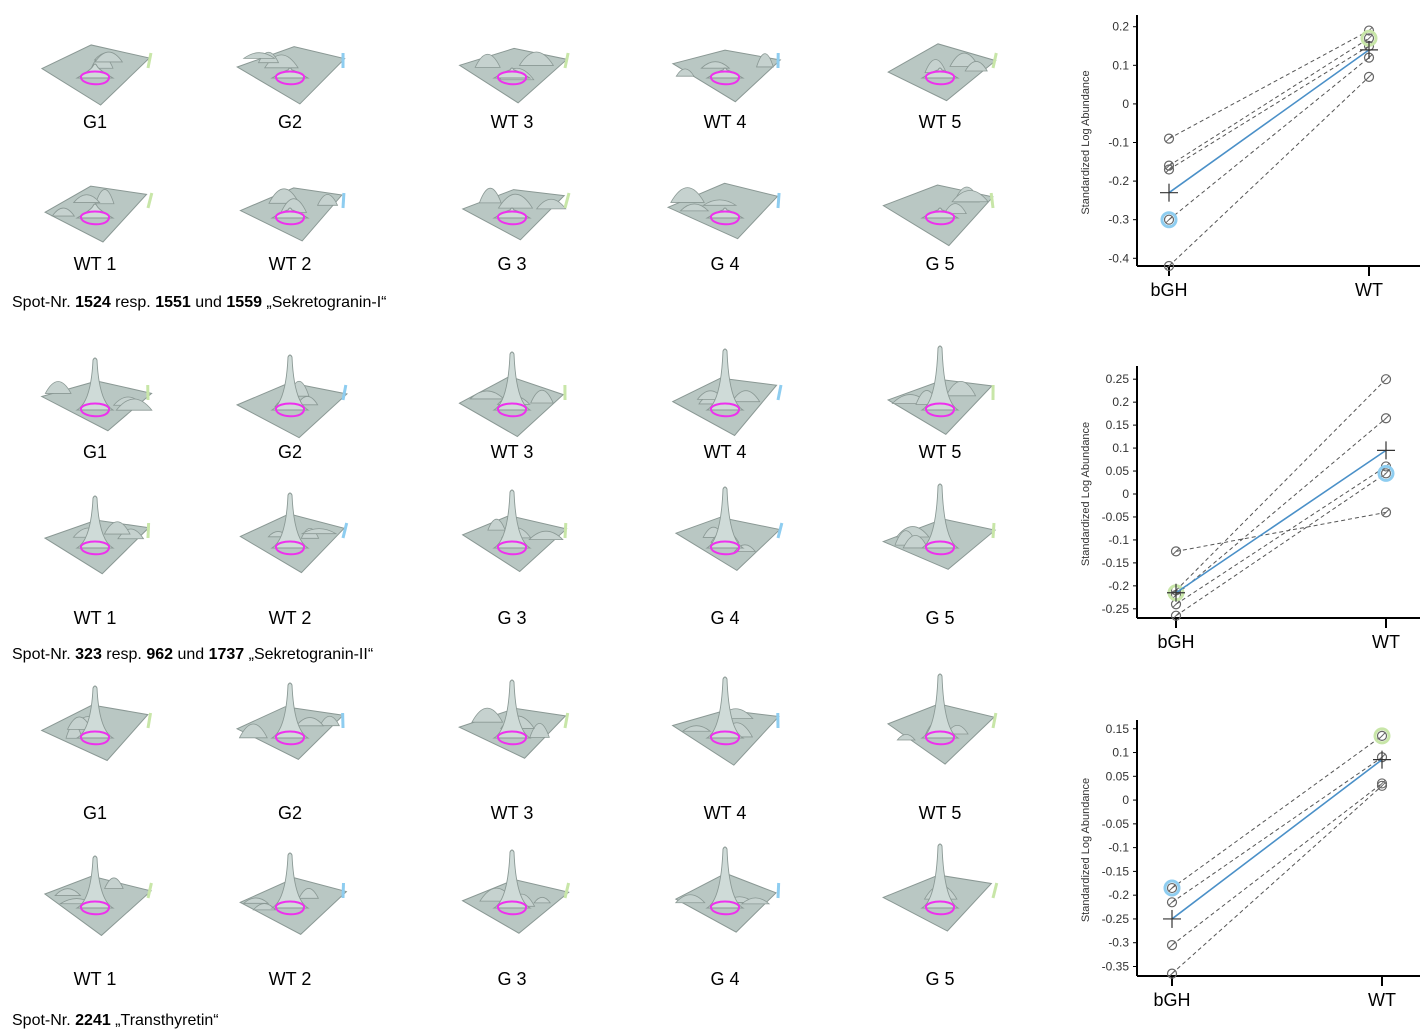 Image resolution: width=1422 pixels, height=1034 pixels. I want to click on x-tick-label: bGH, so click(1175, 642).